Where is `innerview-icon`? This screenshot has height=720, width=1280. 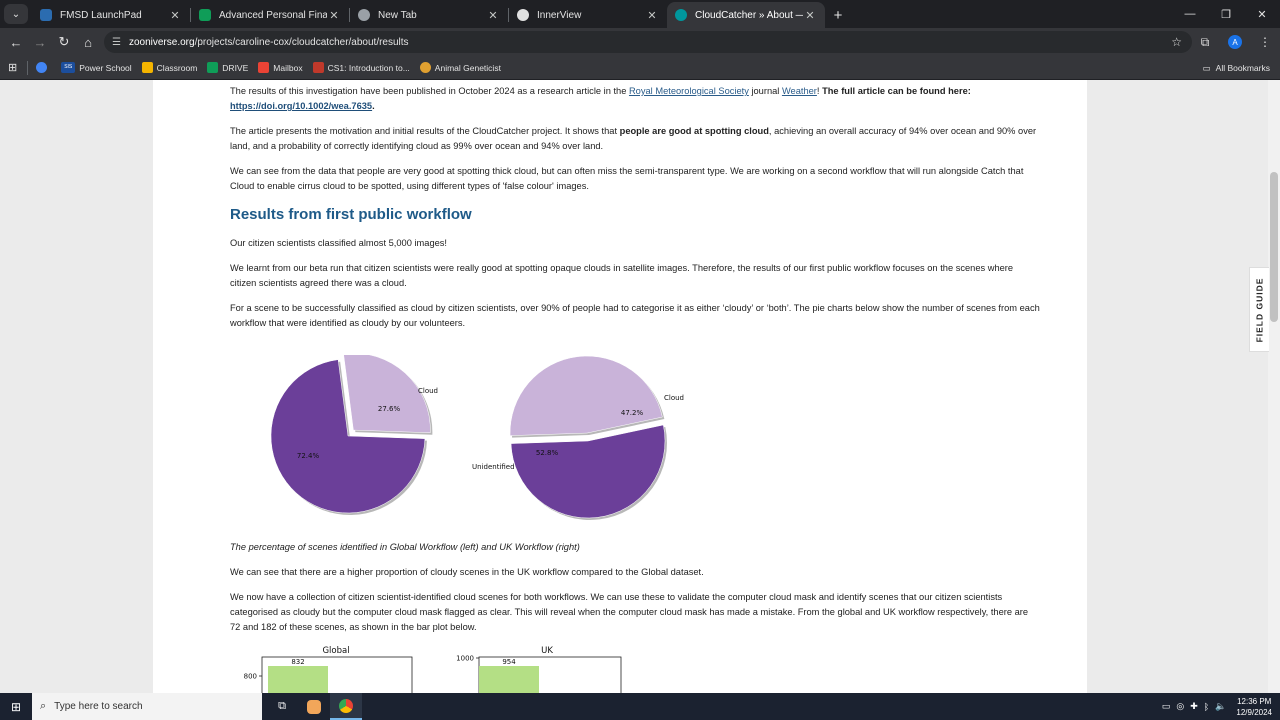 innerview-icon is located at coordinates (523, 15).